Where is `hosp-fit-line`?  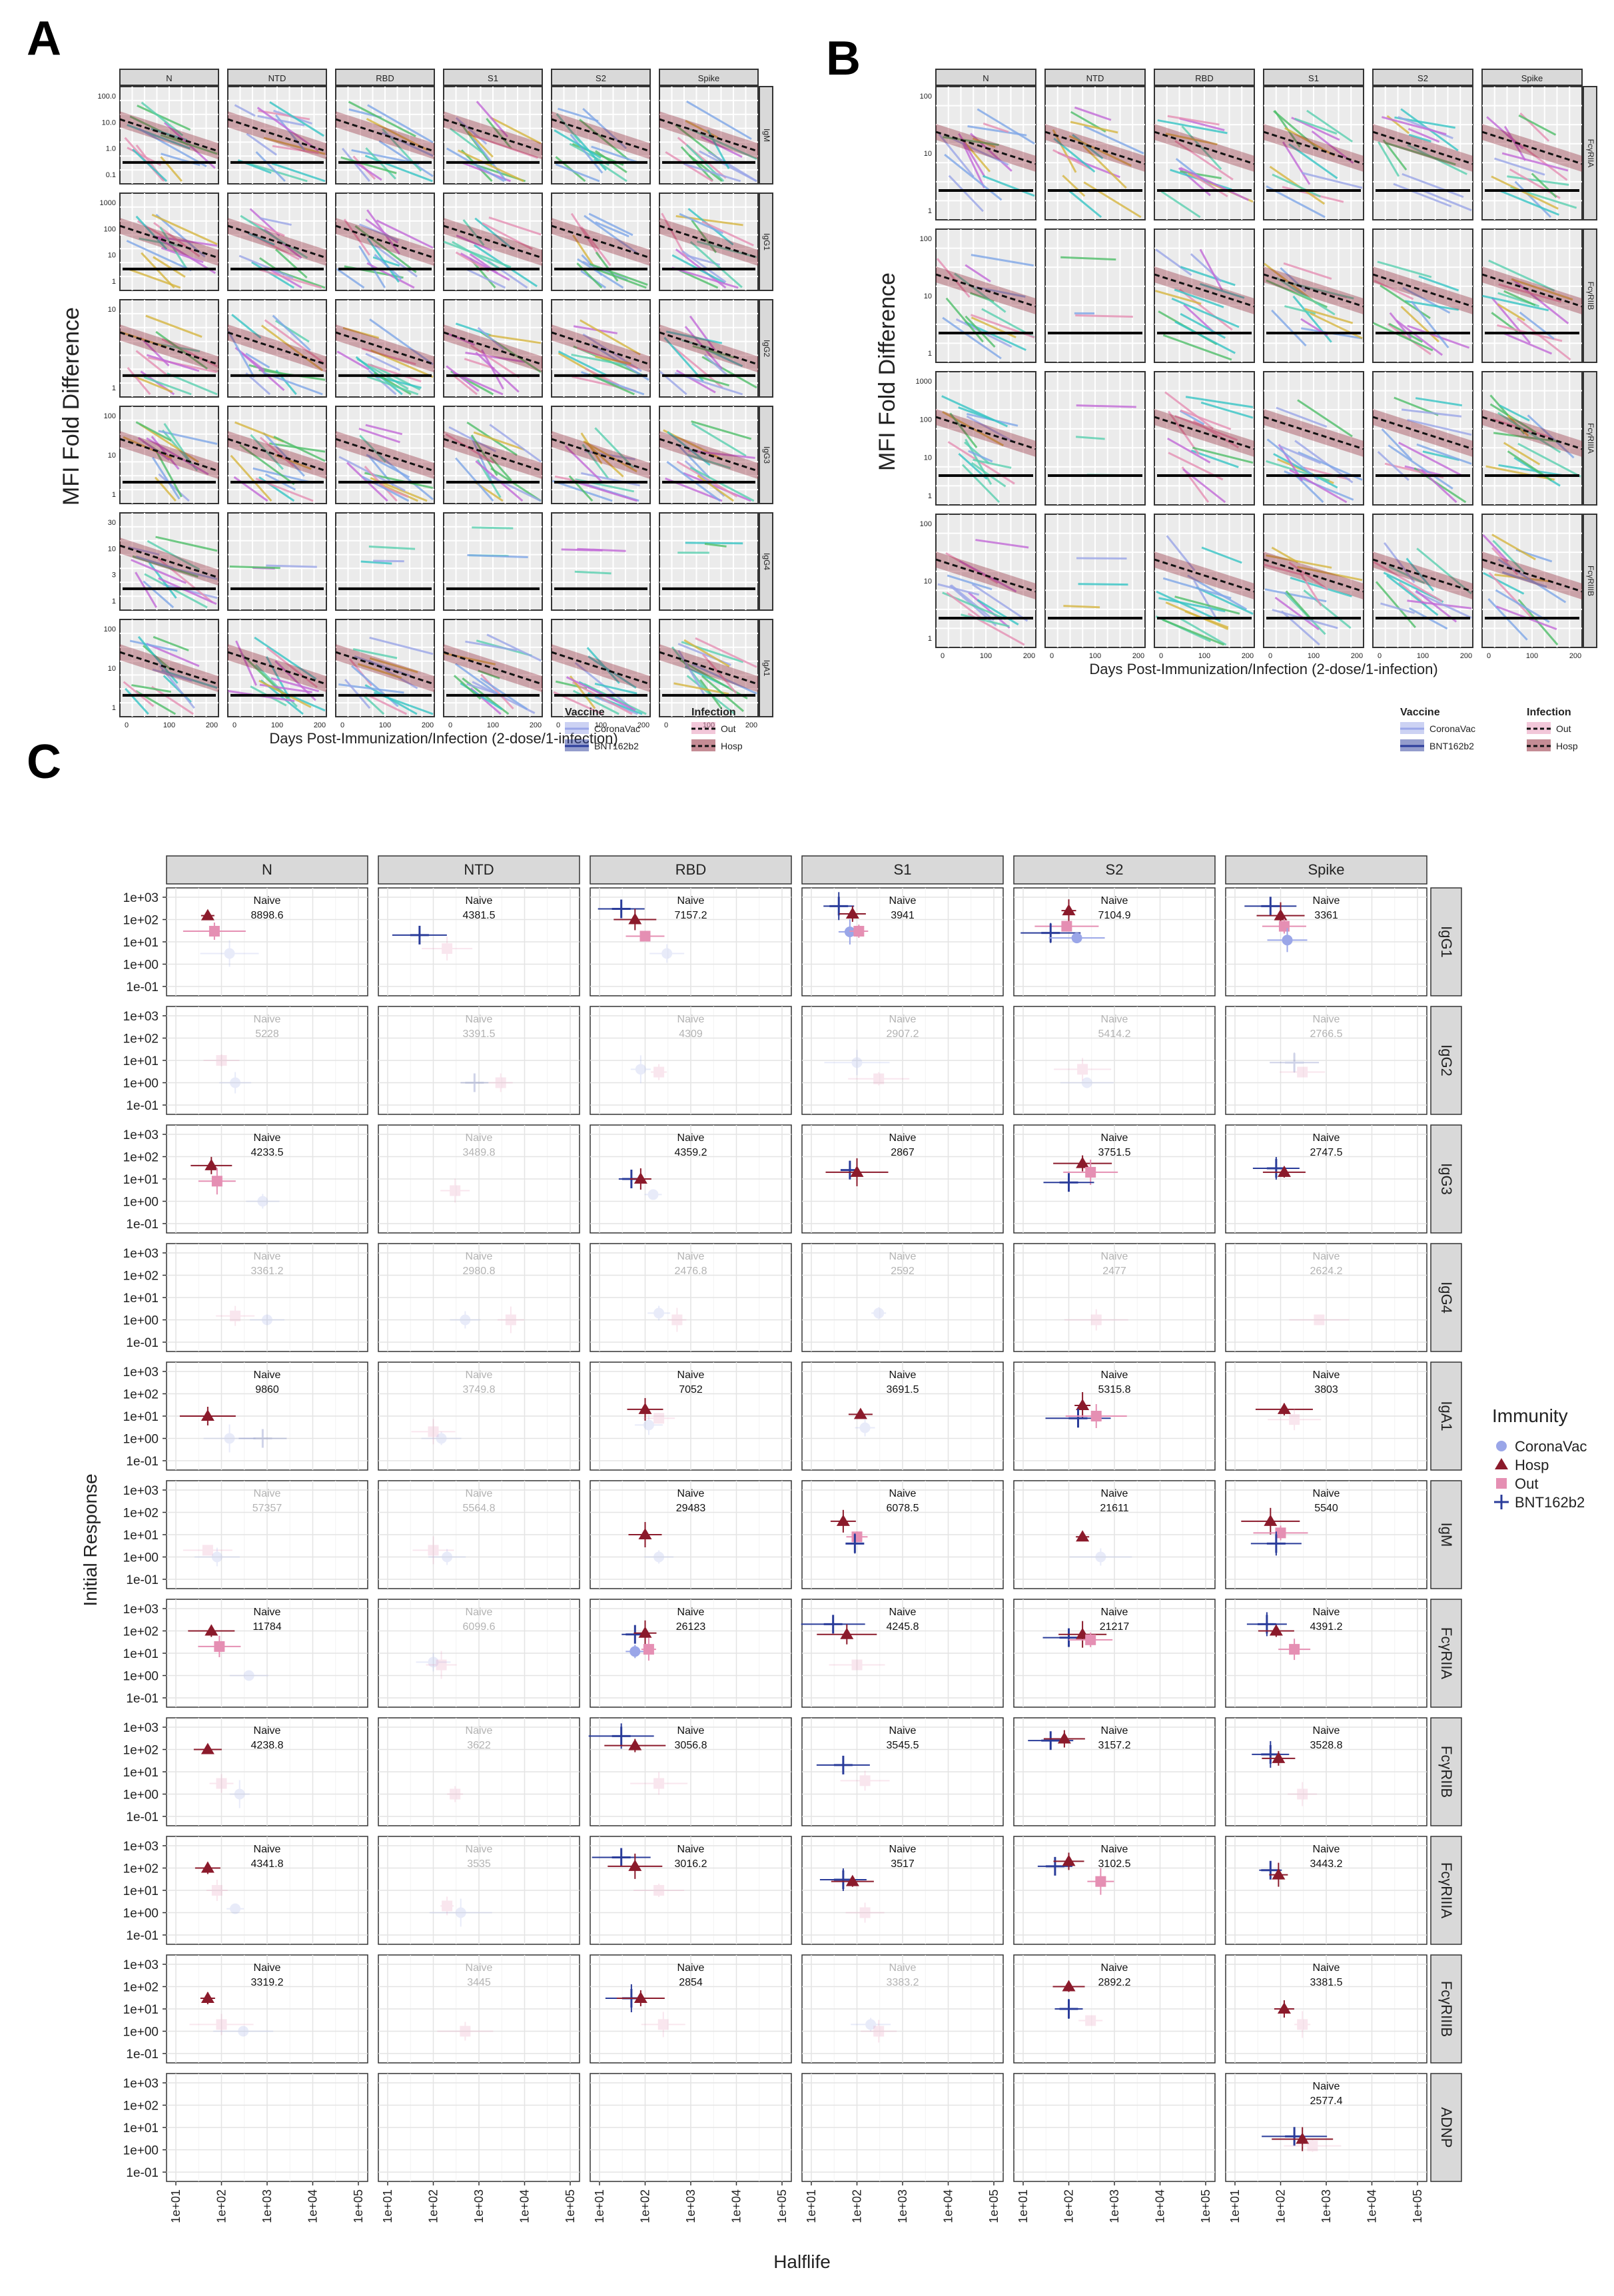
hosp-fit-line is located at coordinates (1204, 433).